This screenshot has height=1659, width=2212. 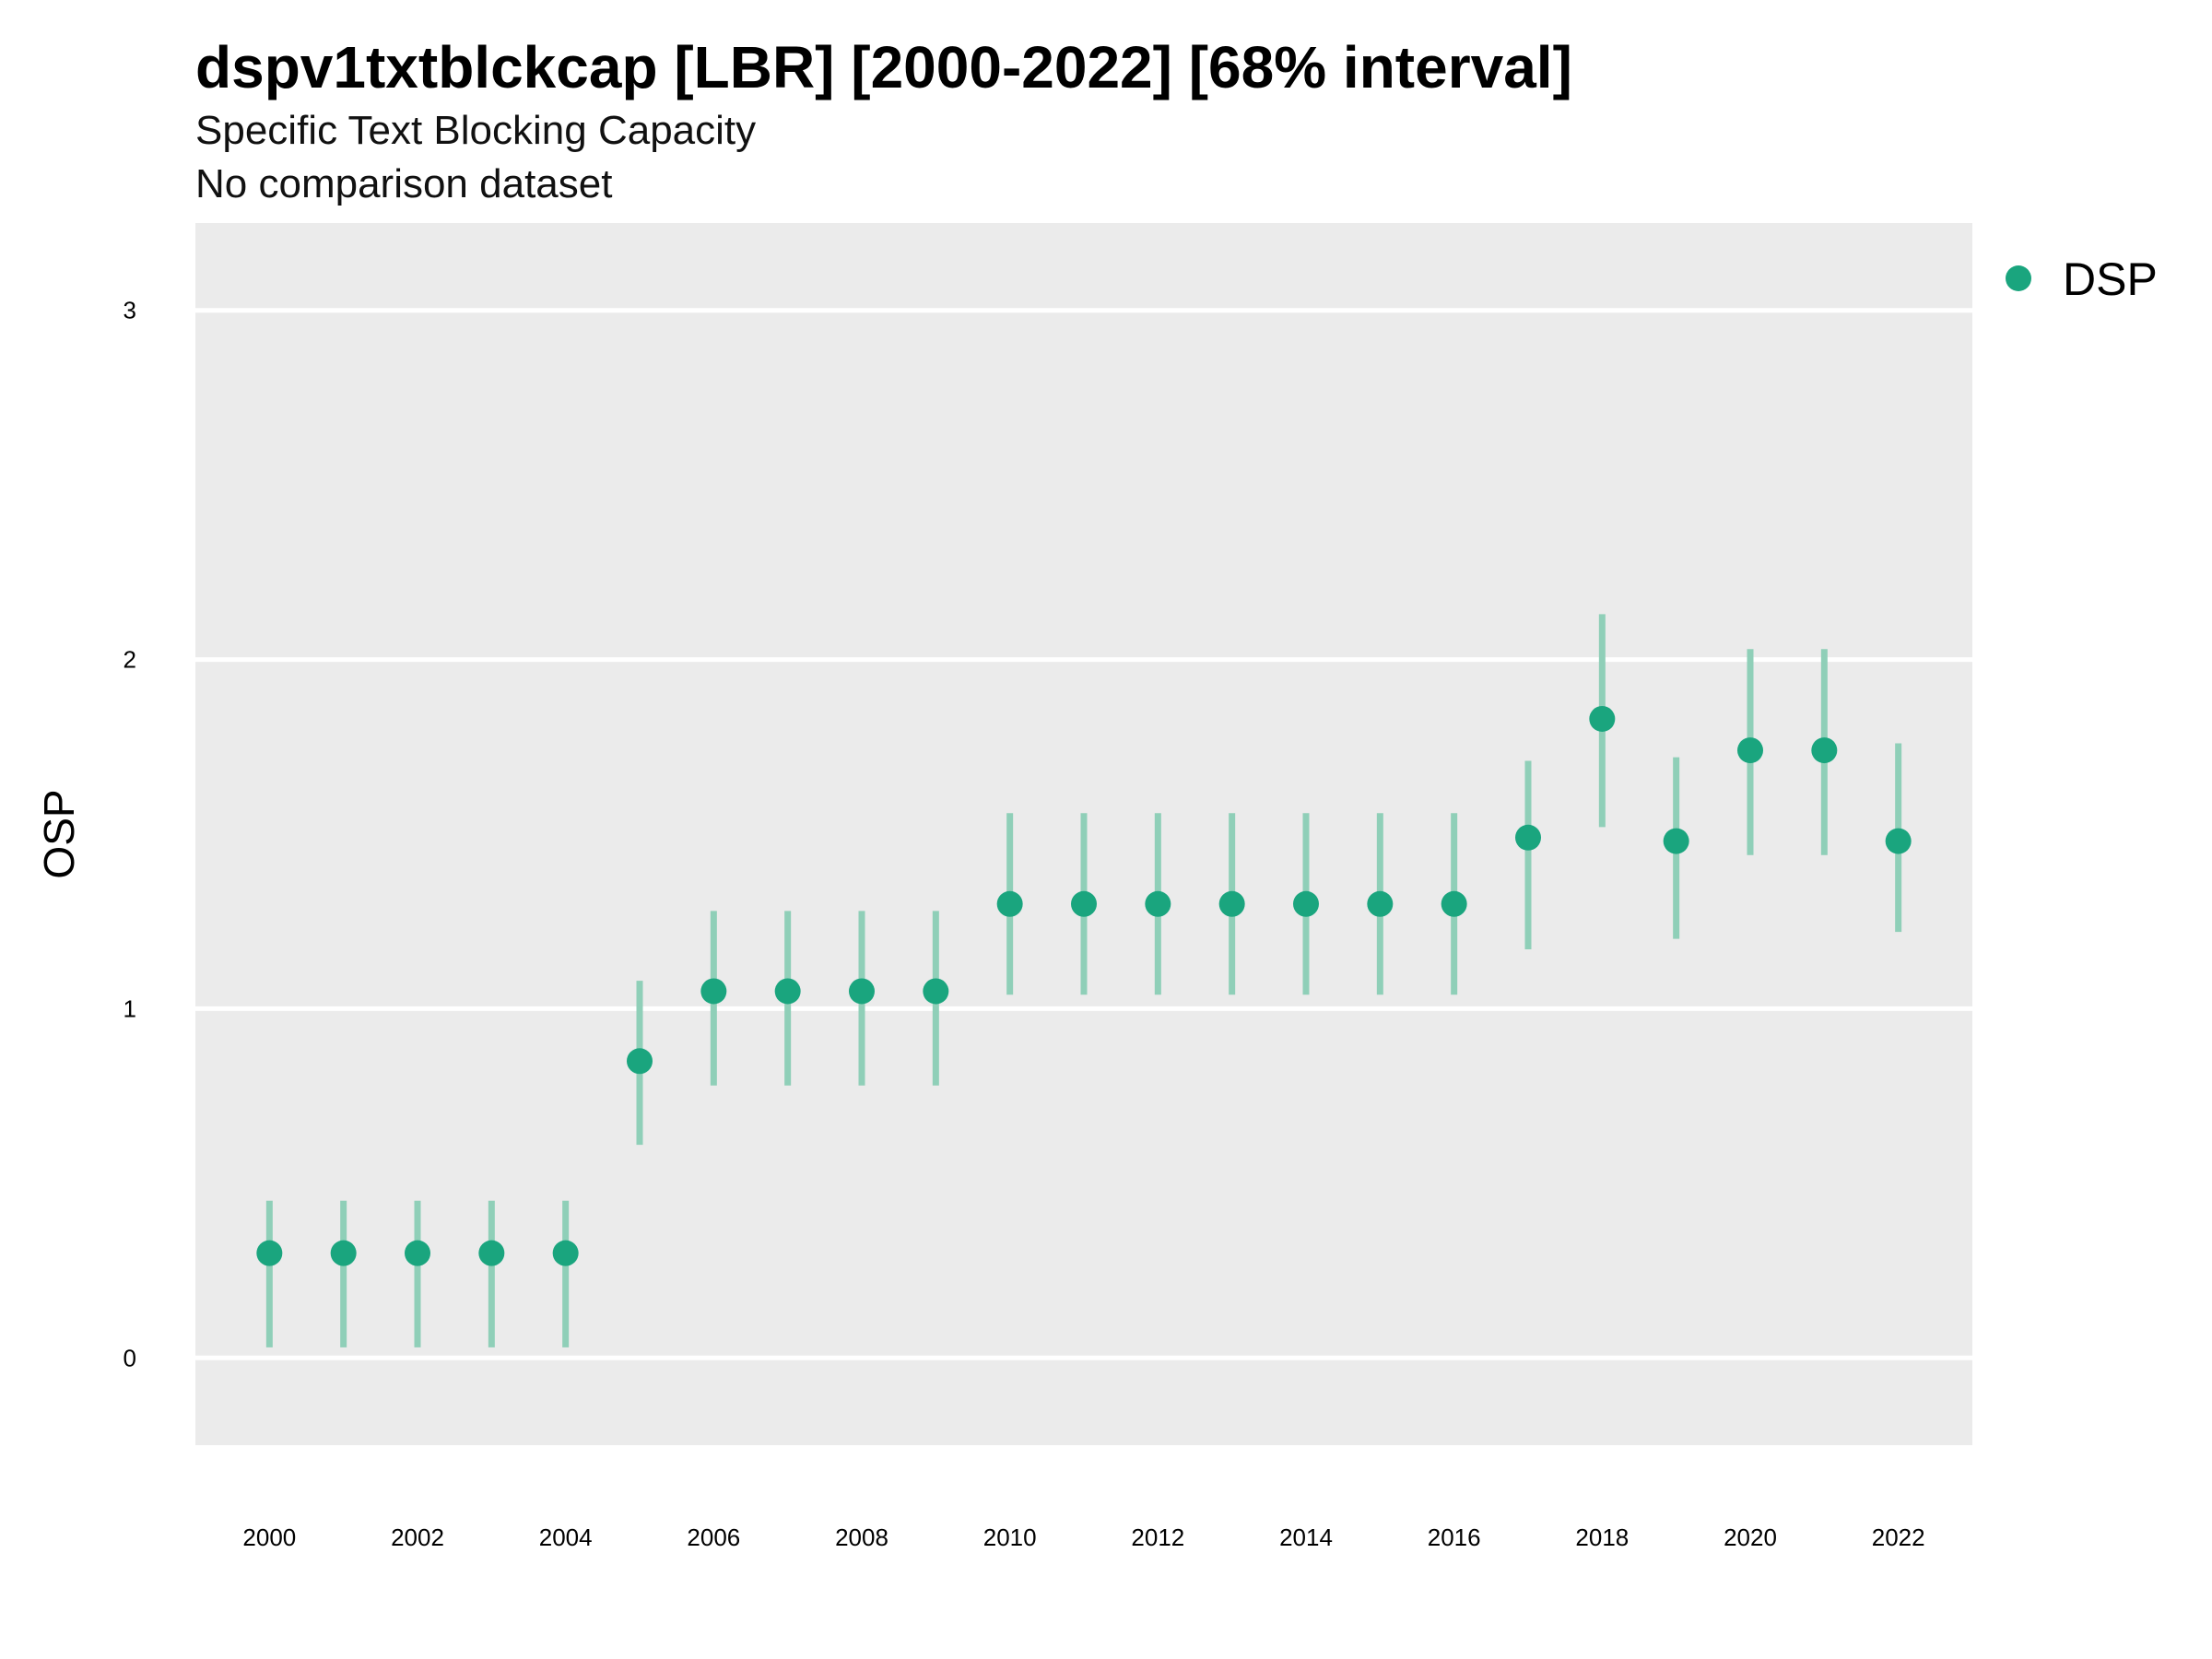 I want to click on x-tick-label: 2010, so click(x=1010, y=1537).